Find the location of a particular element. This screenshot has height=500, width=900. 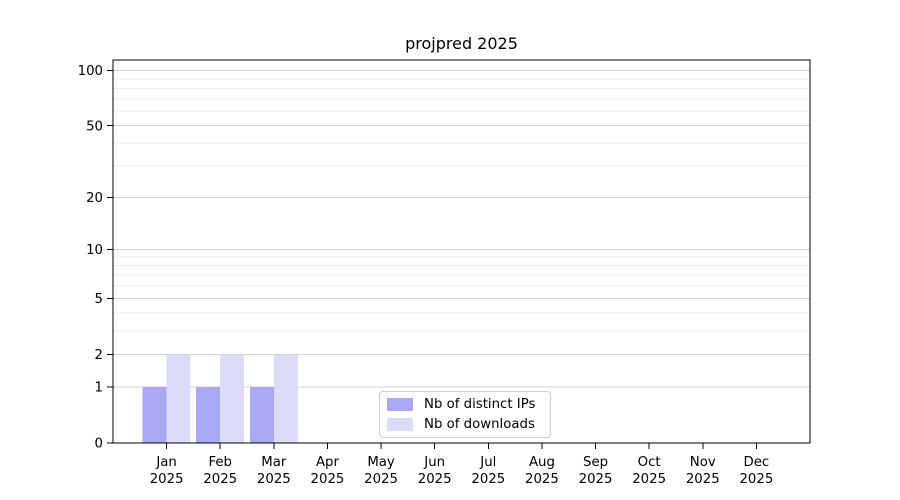

x-tick-label-month: Nov is located at coordinates (703, 462).